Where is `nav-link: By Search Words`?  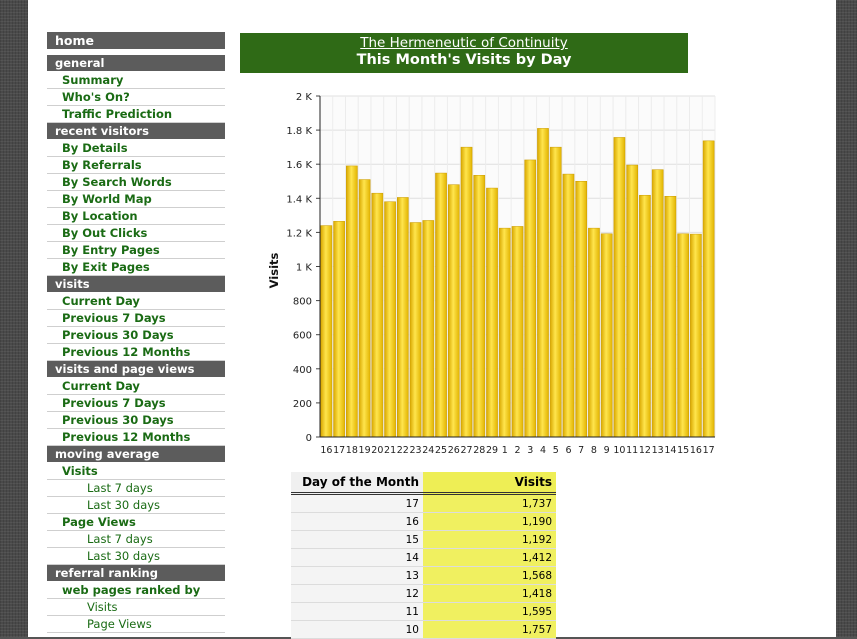
nav-link: By Search Words is located at coordinates (136, 182).